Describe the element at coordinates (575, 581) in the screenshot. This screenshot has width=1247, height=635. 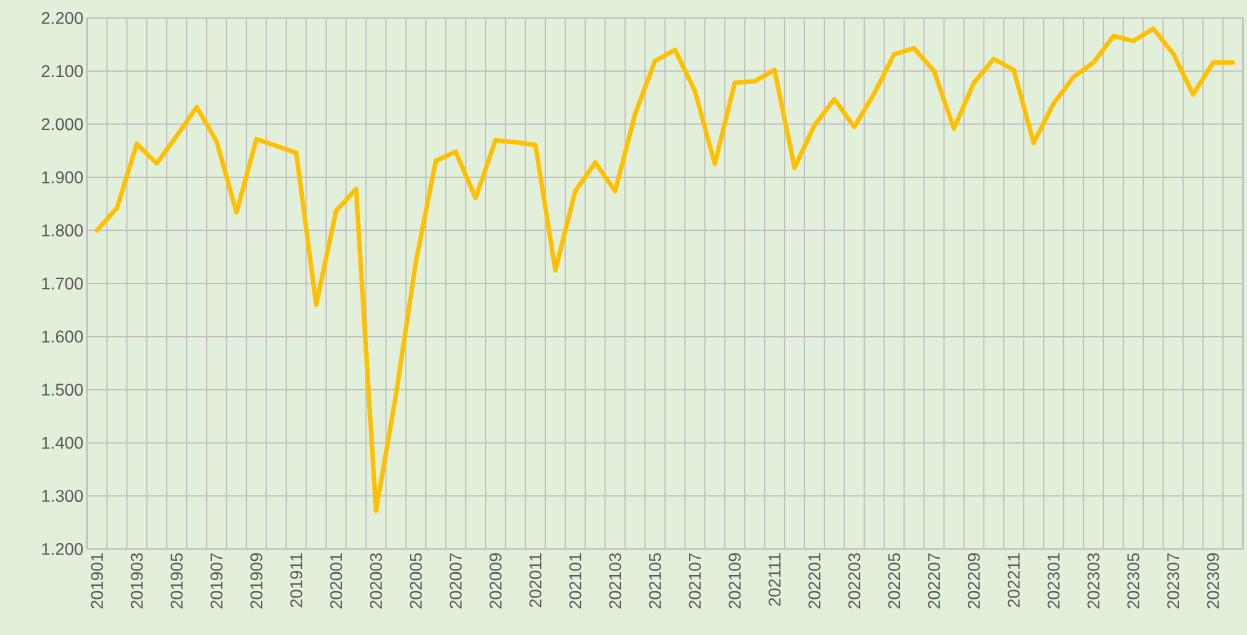
I see `x-tick-label: 202101` at that location.